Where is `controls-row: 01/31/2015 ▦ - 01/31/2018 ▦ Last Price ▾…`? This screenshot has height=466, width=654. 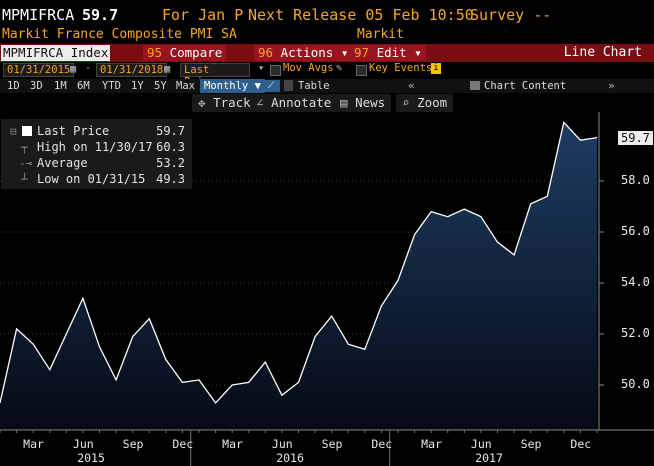 controls-row: 01/31/2015 ▦ - 01/31/2018 ▦ Last Price ▾… is located at coordinates (327, 75).